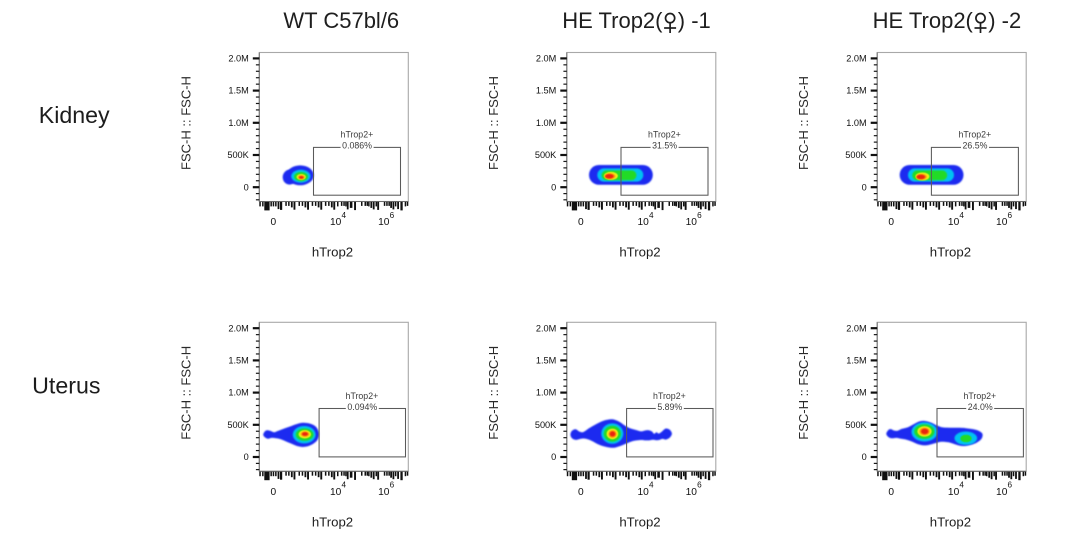  Describe the element at coordinates (66, 385) in the screenshot. I see `svg-text: Uterus` at that location.